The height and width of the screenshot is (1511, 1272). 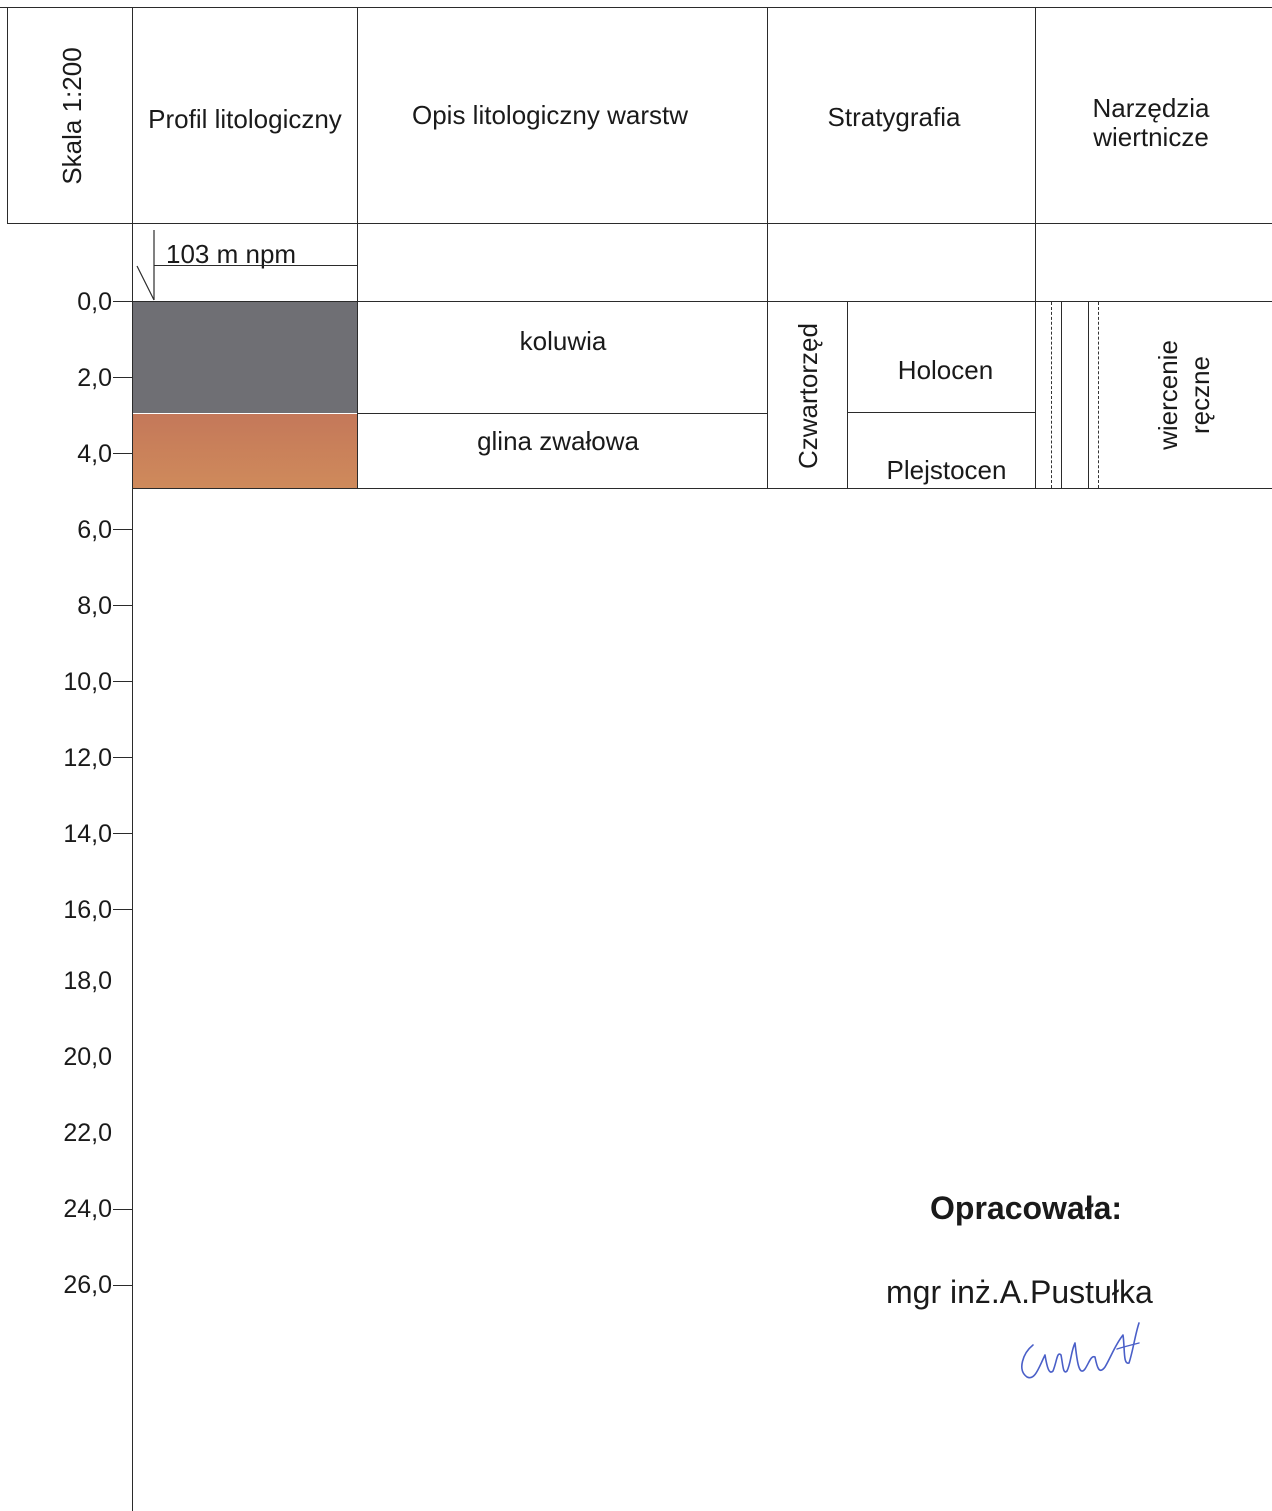 What do you see at coordinates (563, 341) in the screenshot?
I see `layer-description: koluwia` at bounding box center [563, 341].